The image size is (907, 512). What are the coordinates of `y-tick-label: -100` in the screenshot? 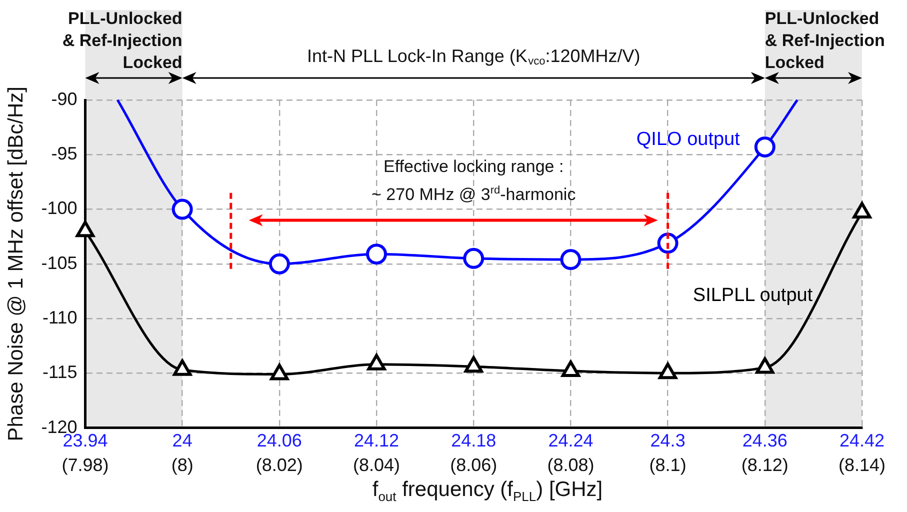 It's located at (59, 208).